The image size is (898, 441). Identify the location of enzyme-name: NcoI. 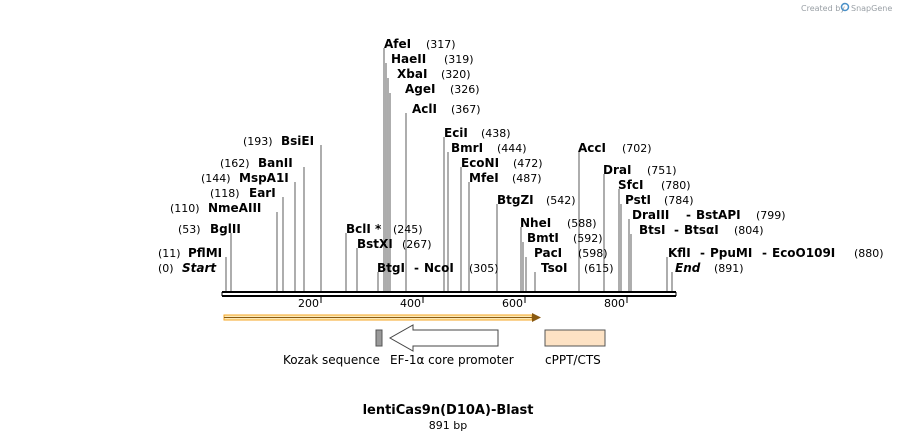
(439, 268).